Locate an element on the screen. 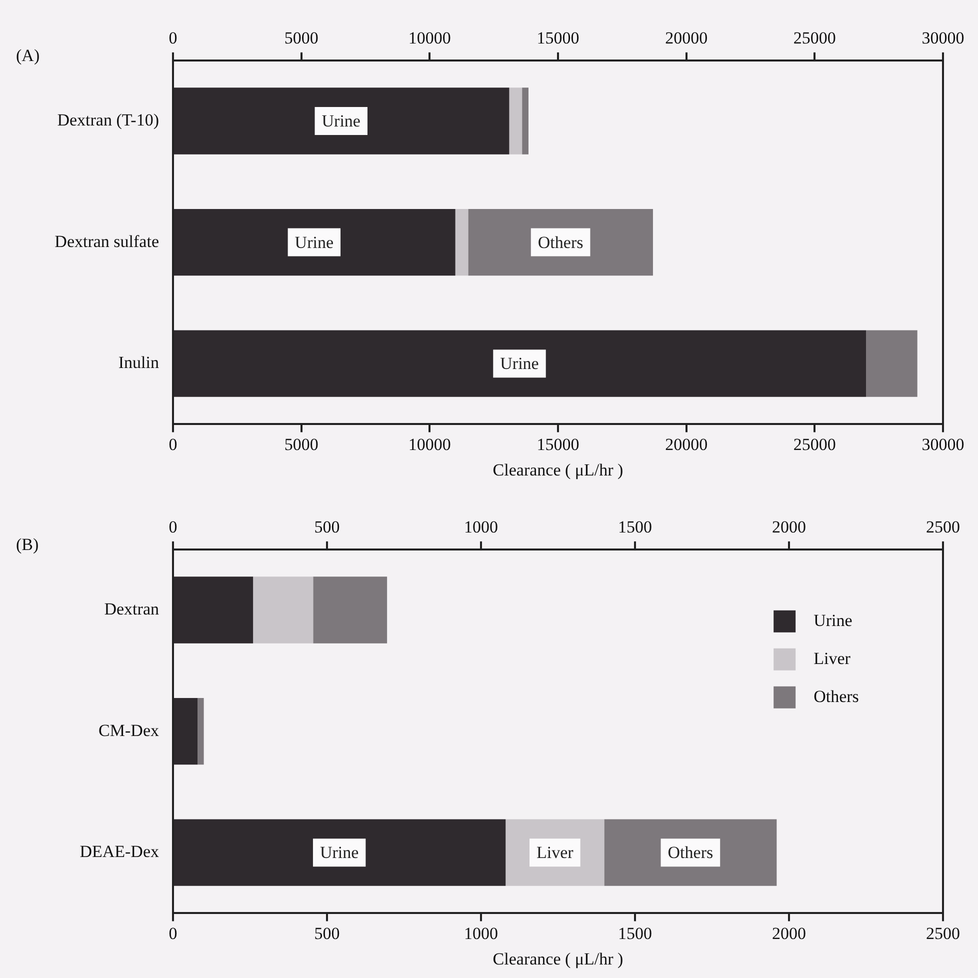  x2-tick-label: 2500 is located at coordinates (943, 933).